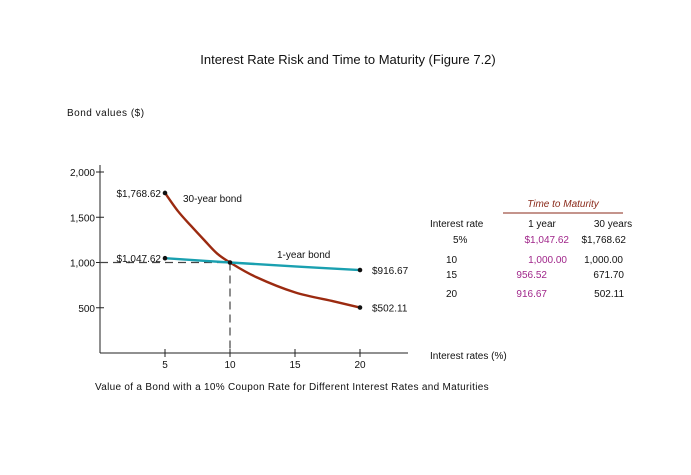  I want to click on table-row: 5% $1,047.62 $1,768.62, so click(539, 240).